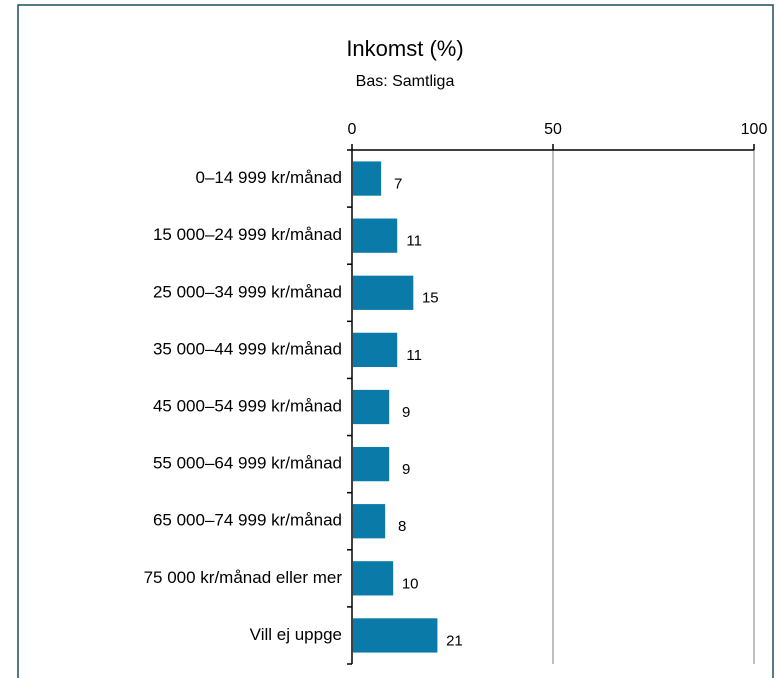 The height and width of the screenshot is (678, 778). What do you see at coordinates (553, 129) in the screenshot?
I see `x-tick-label: 50` at bounding box center [553, 129].